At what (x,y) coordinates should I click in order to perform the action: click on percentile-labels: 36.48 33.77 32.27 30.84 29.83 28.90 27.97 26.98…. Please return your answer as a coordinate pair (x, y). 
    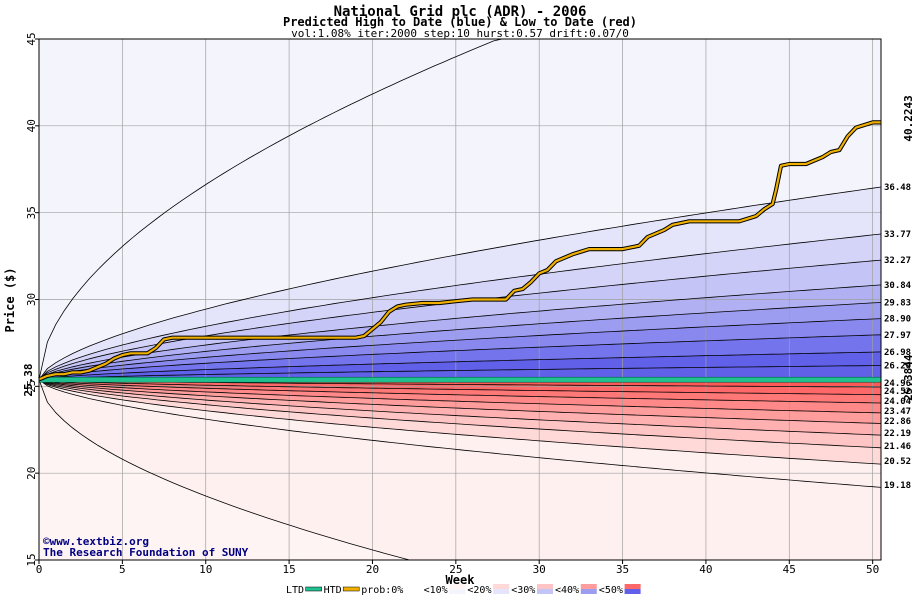
    Looking at the image, I should click on (898, 337).